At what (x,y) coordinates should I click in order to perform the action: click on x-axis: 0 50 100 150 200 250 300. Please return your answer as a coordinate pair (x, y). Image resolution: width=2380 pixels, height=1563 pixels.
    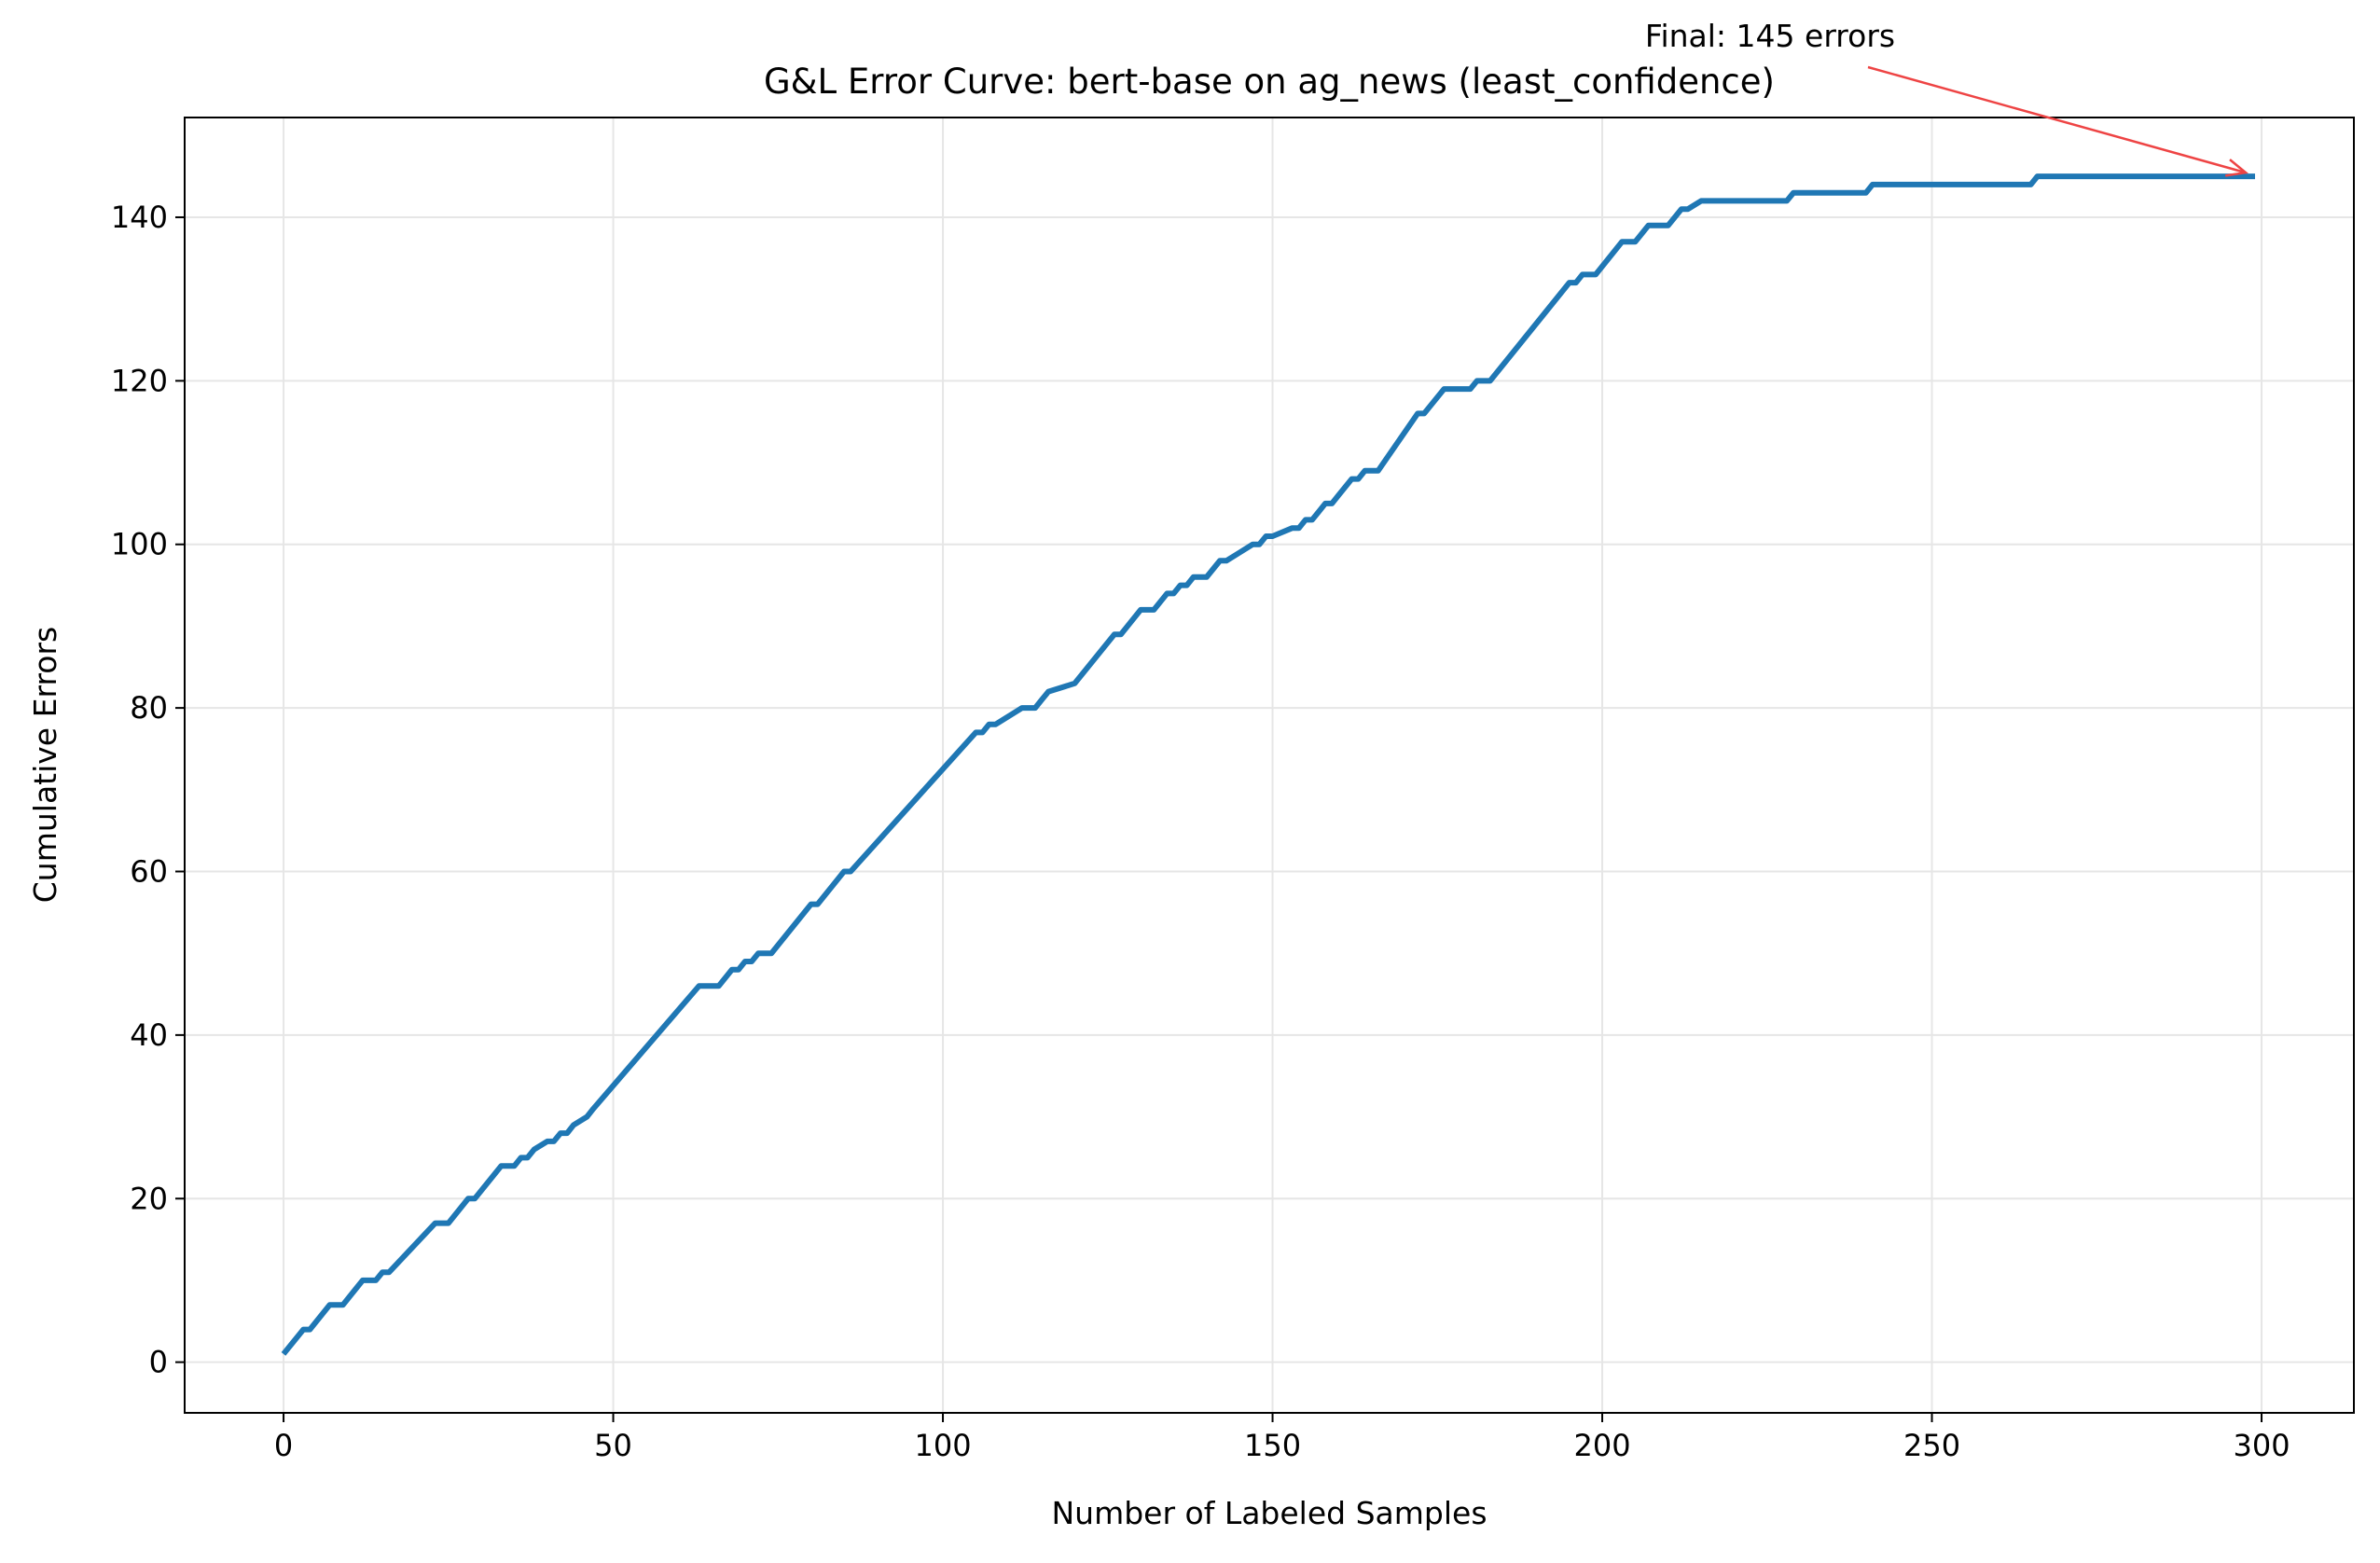
    Looking at the image, I should click on (1282, 1438).